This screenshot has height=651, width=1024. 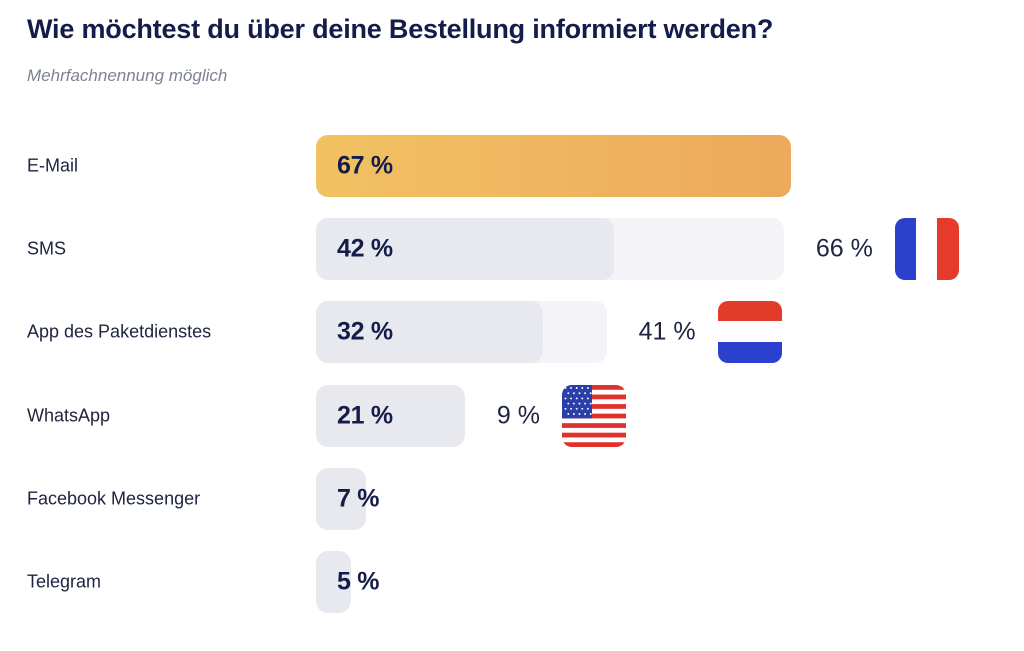 I want to click on category-label-e-mail: E-Mail, so click(x=53, y=165).